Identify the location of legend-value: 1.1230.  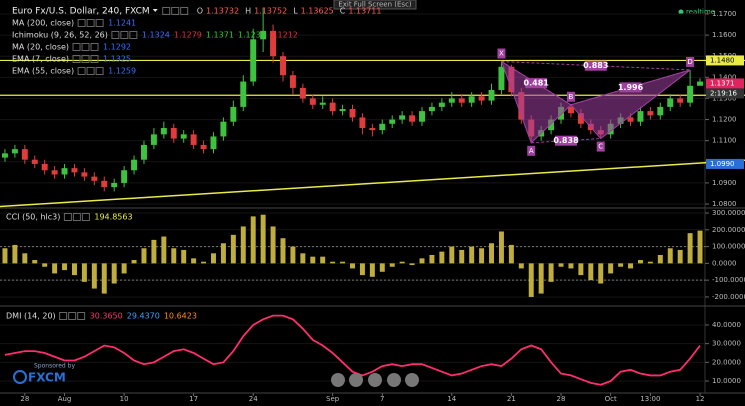
(252, 35).